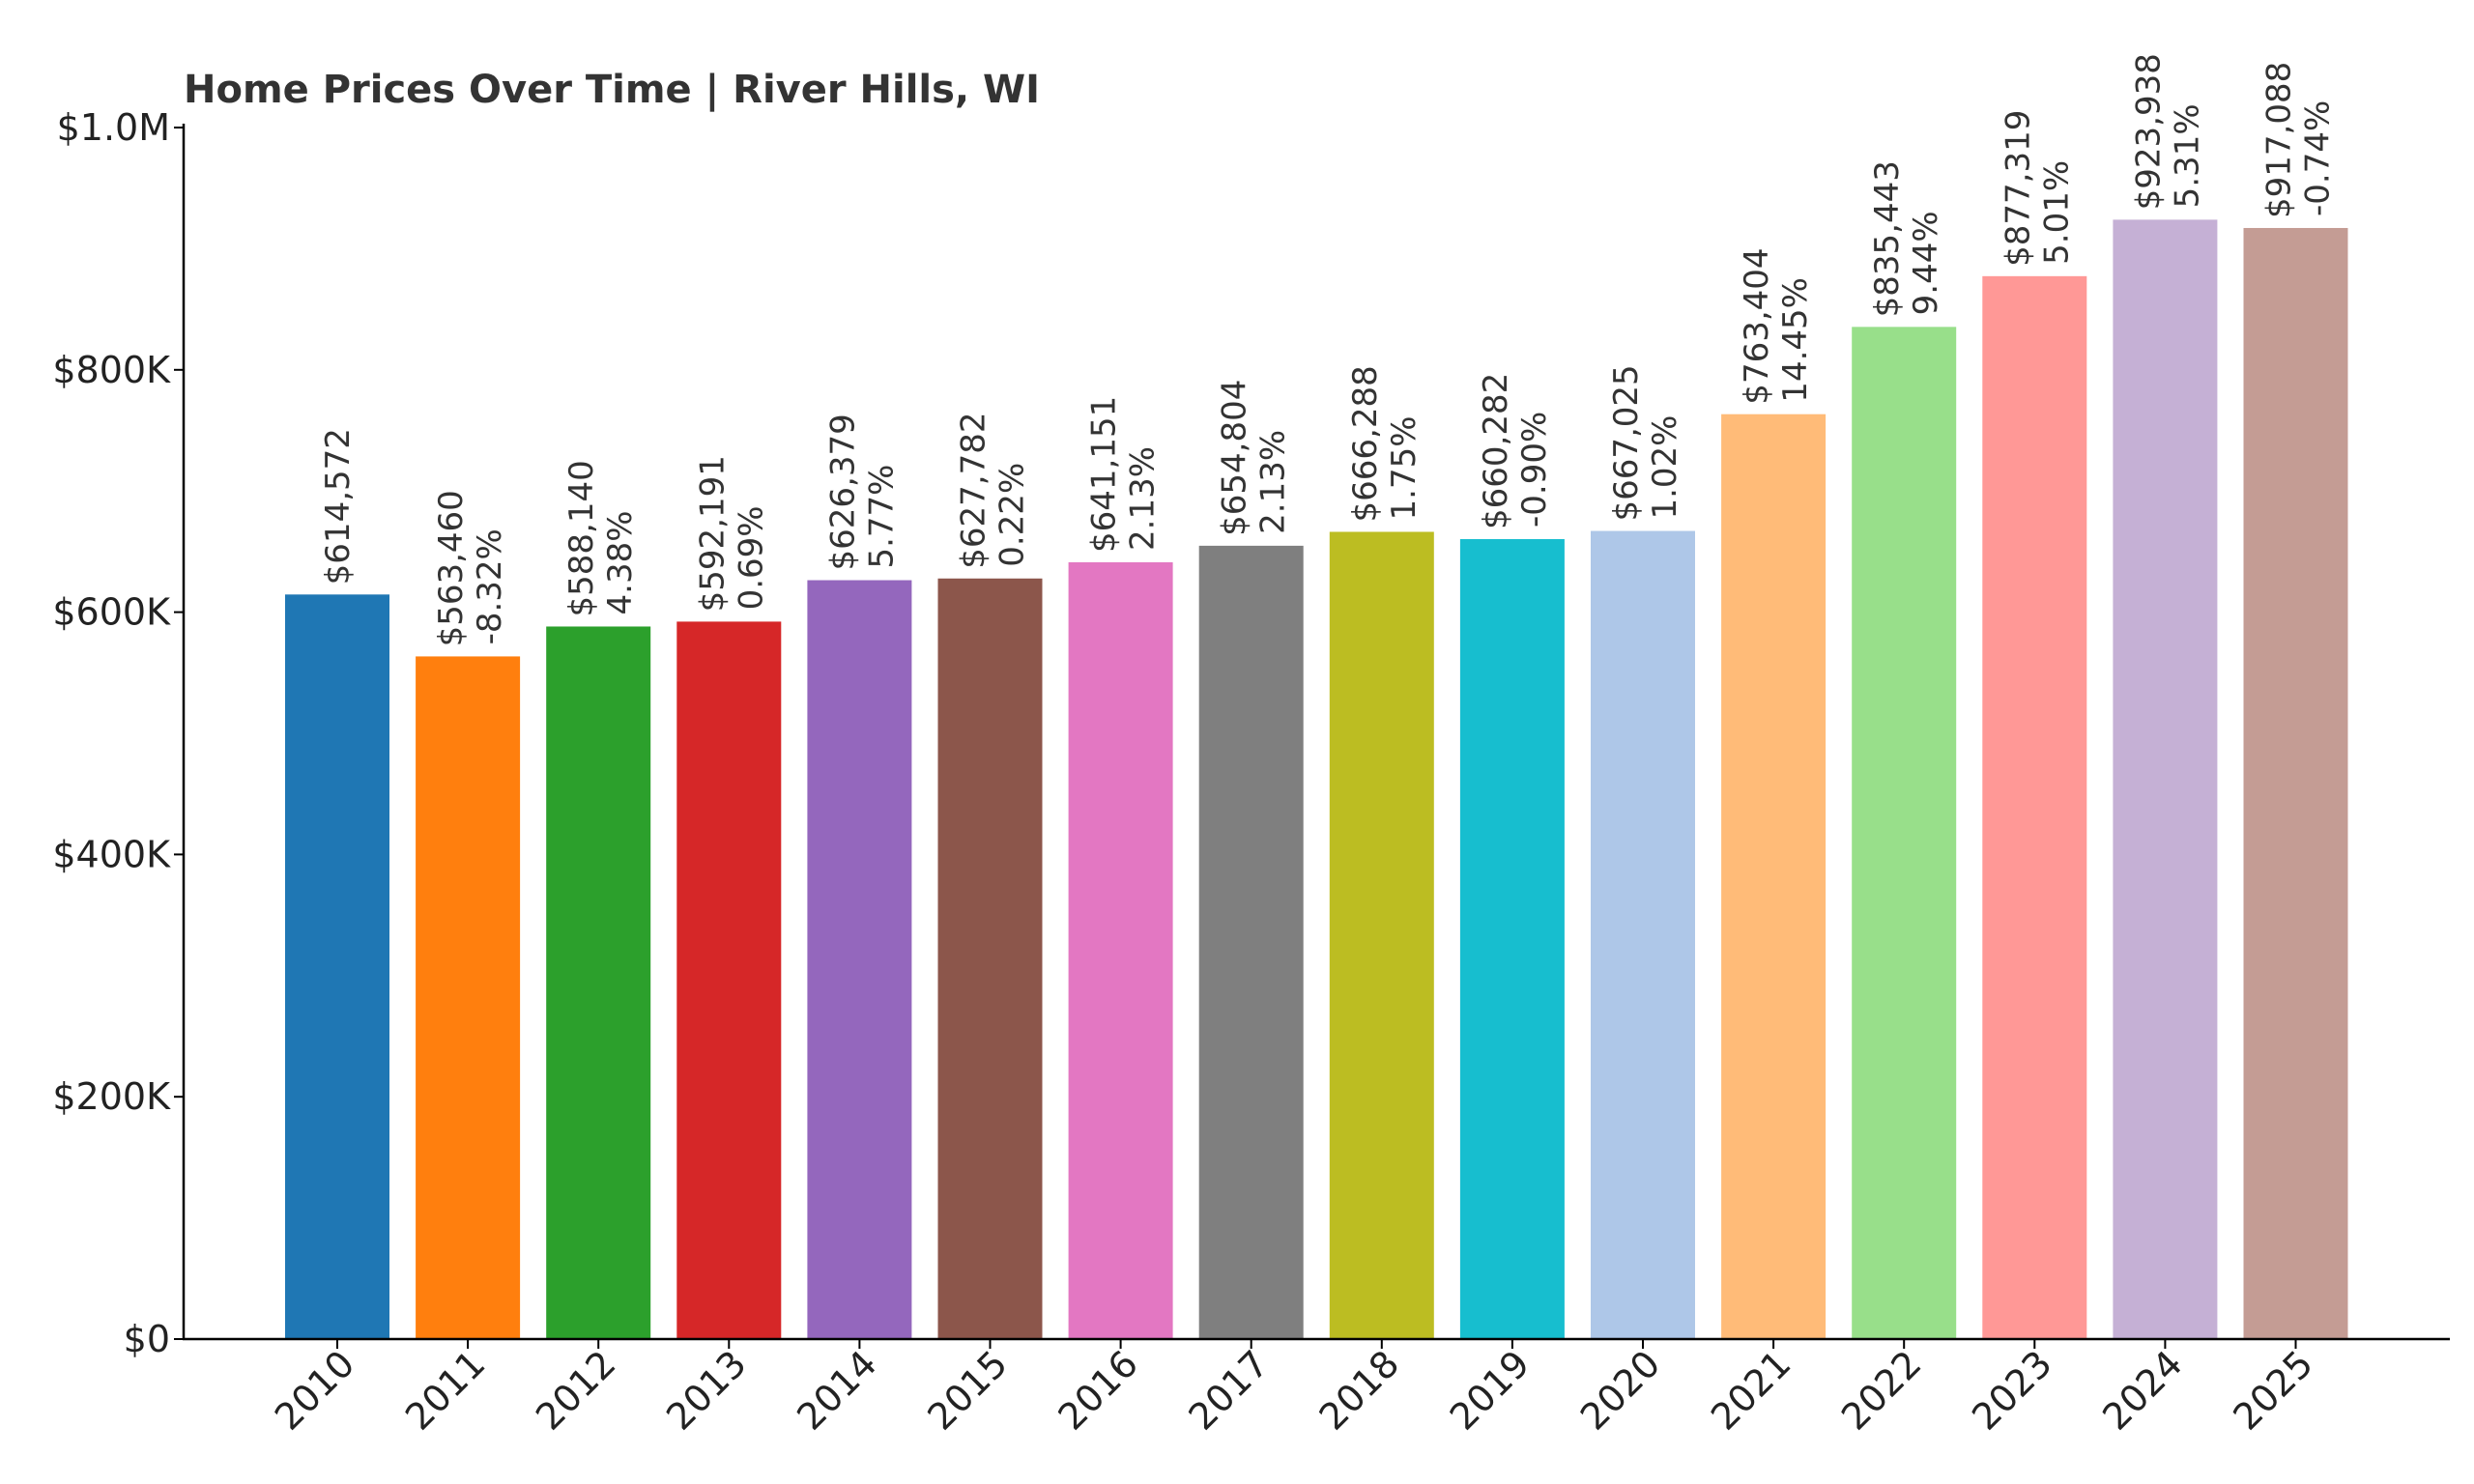  Describe the element at coordinates (1382, 935) in the screenshot. I see `bar-2018` at that location.